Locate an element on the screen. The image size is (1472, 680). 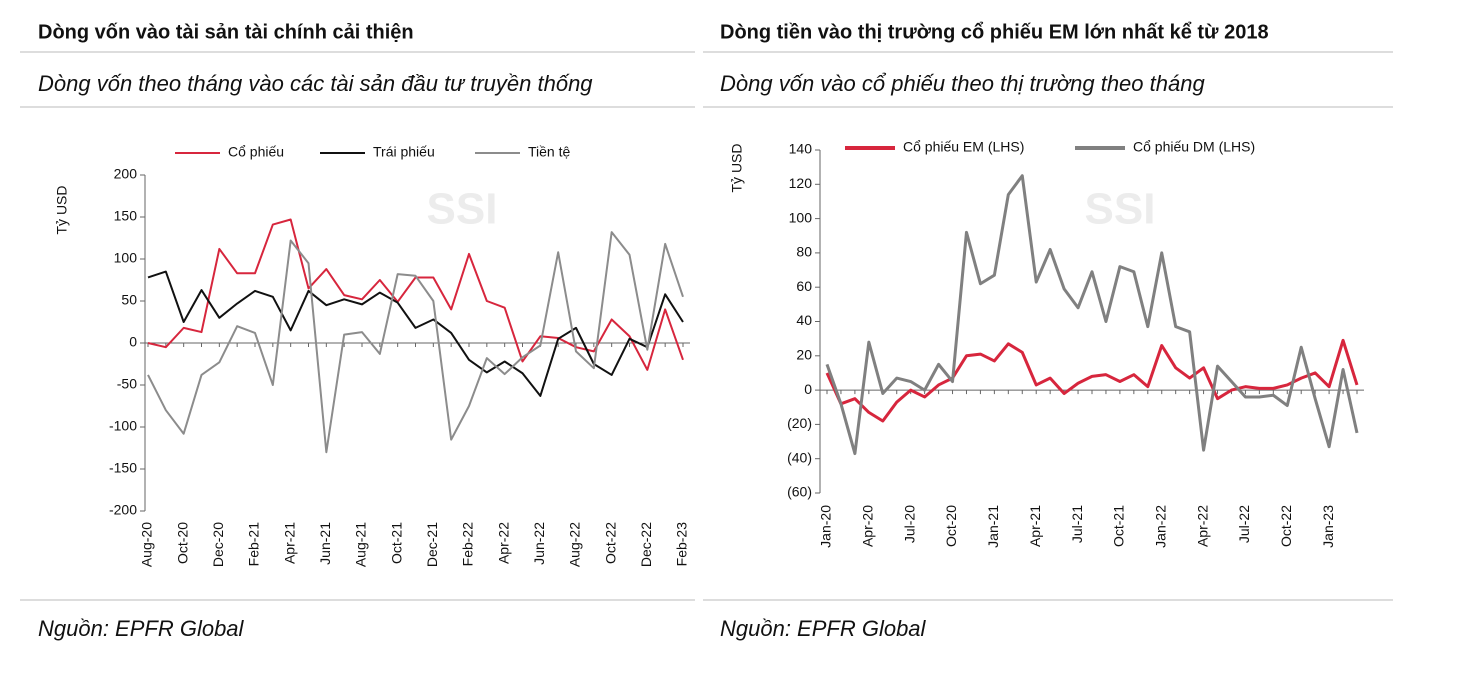
x-tick-label: Dec-20 is located at coordinates (218, 544).